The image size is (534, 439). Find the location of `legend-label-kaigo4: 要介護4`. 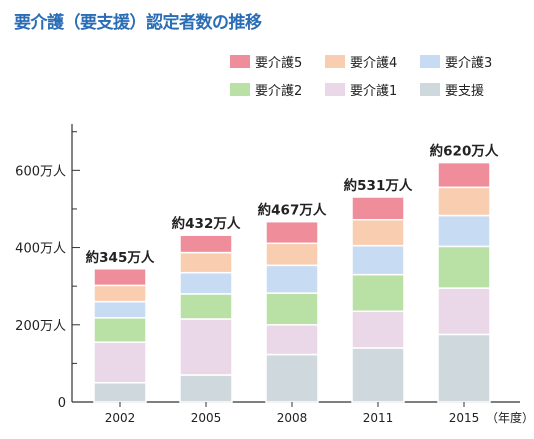

legend-label-kaigo4: 要介護4 is located at coordinates (374, 63).